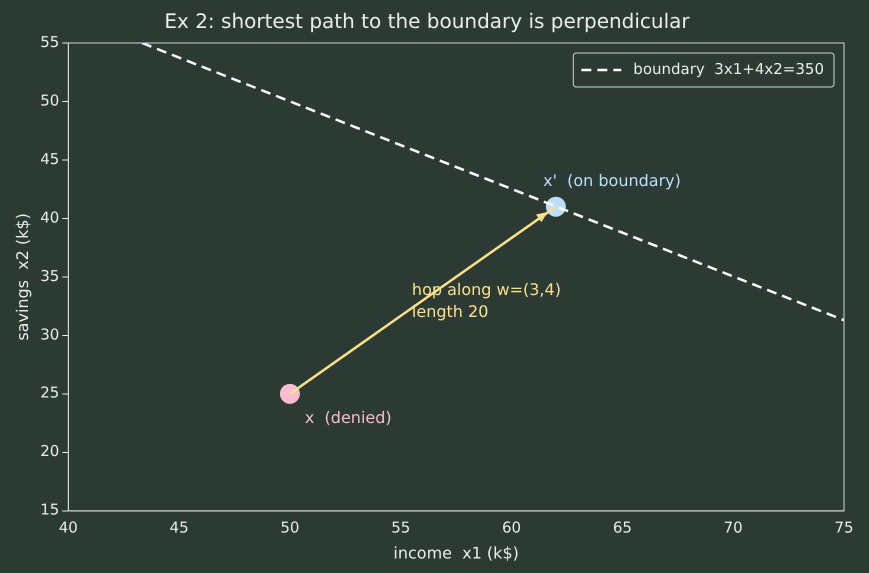 The image size is (869, 573). What do you see at coordinates (50, 100) in the screenshot?
I see `y-tick-label: 50` at bounding box center [50, 100].